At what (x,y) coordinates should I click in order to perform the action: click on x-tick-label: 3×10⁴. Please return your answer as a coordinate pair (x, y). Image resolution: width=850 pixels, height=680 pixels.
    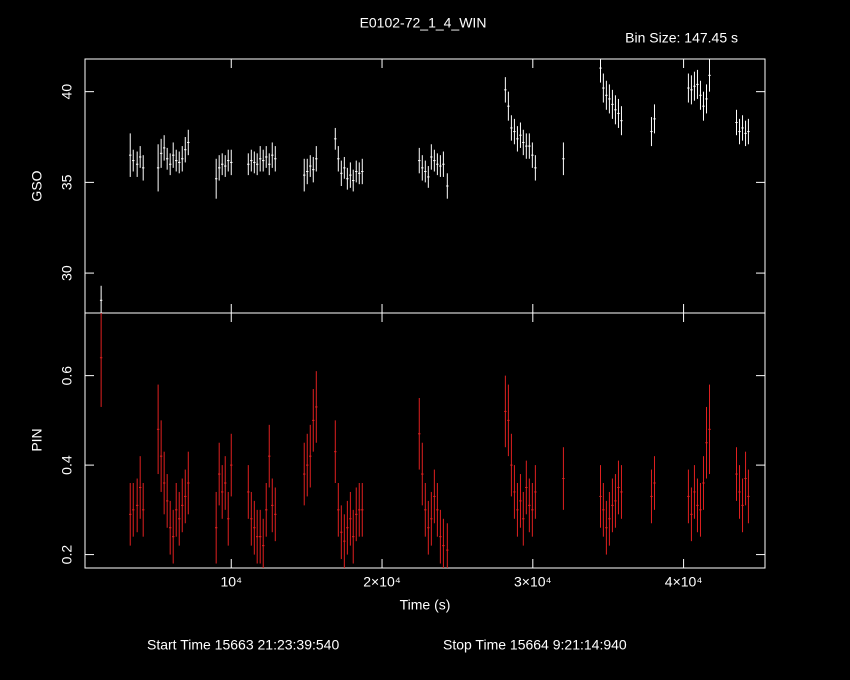
    Looking at the image, I should click on (533, 582).